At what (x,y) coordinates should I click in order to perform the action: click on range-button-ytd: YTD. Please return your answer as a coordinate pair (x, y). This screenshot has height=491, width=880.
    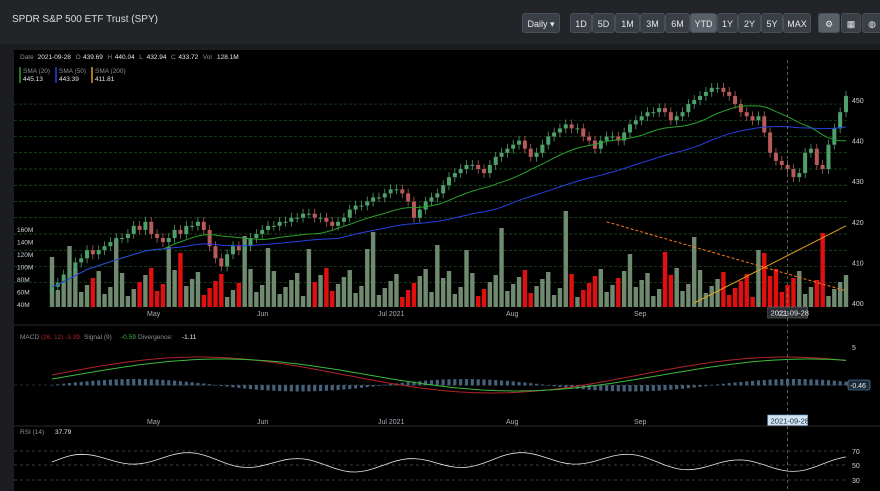
    Looking at the image, I should click on (703, 23).